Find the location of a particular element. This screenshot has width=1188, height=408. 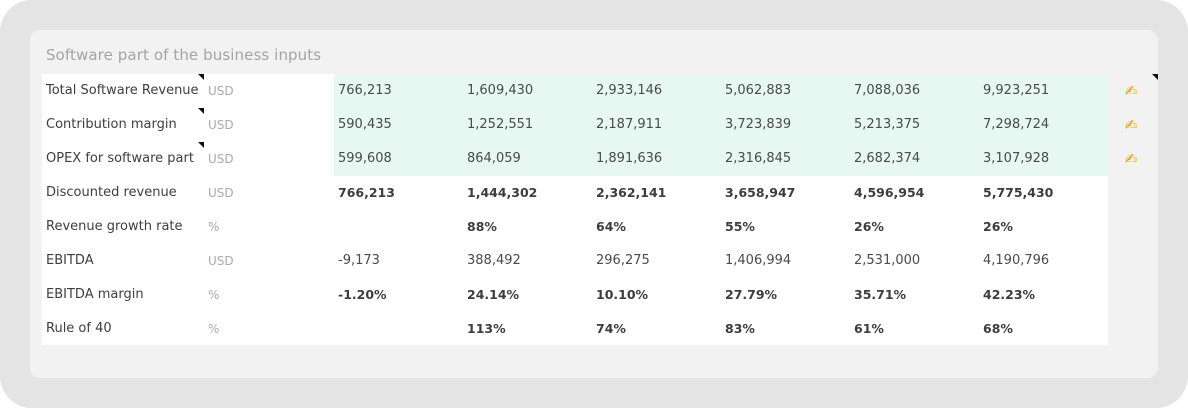

value-cell: 388,492 is located at coordinates (494, 260).